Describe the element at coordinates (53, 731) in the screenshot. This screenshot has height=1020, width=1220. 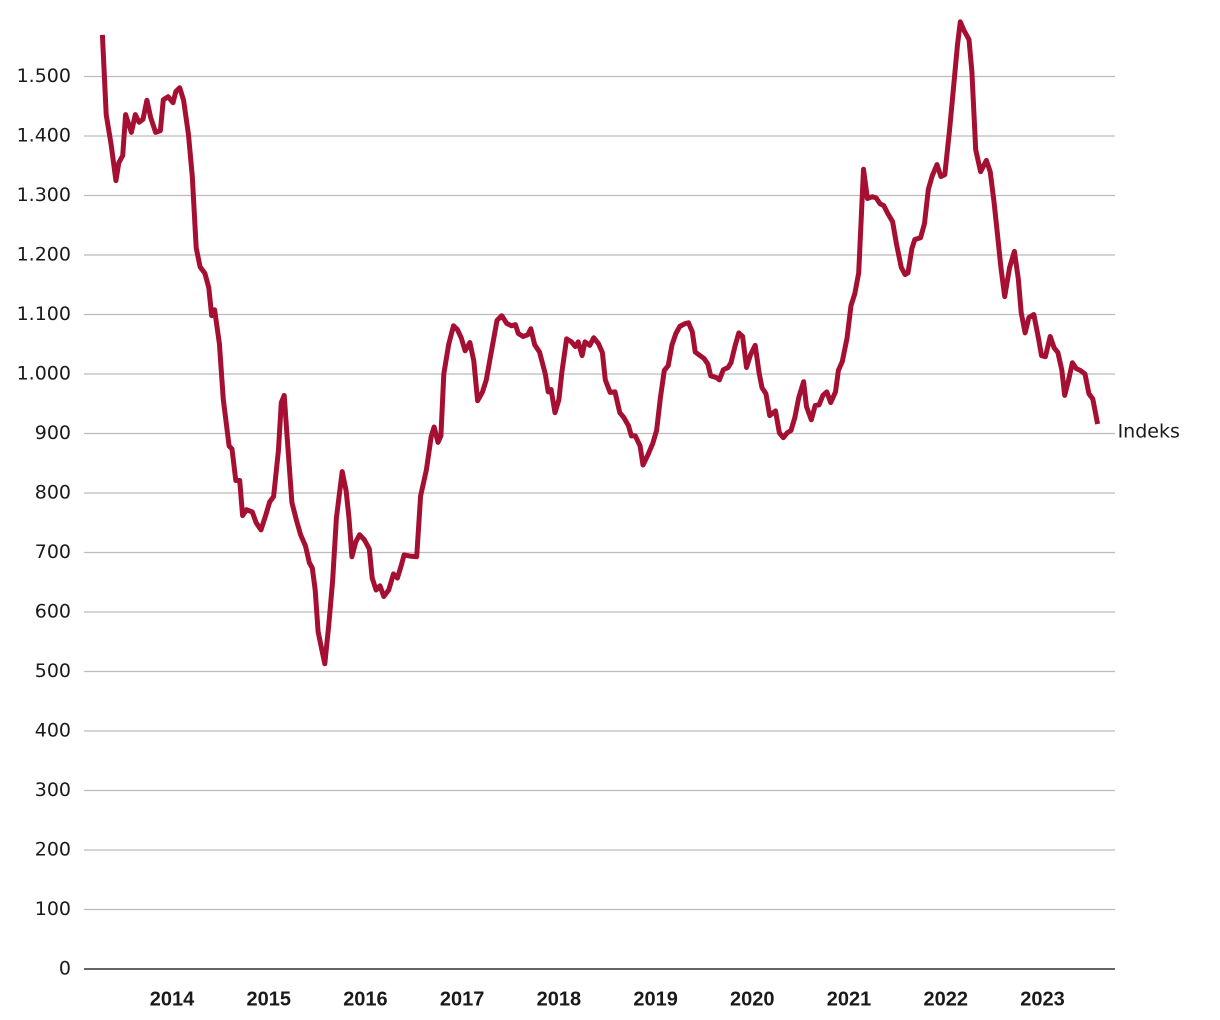
I see `y-tick-label: 400` at that location.